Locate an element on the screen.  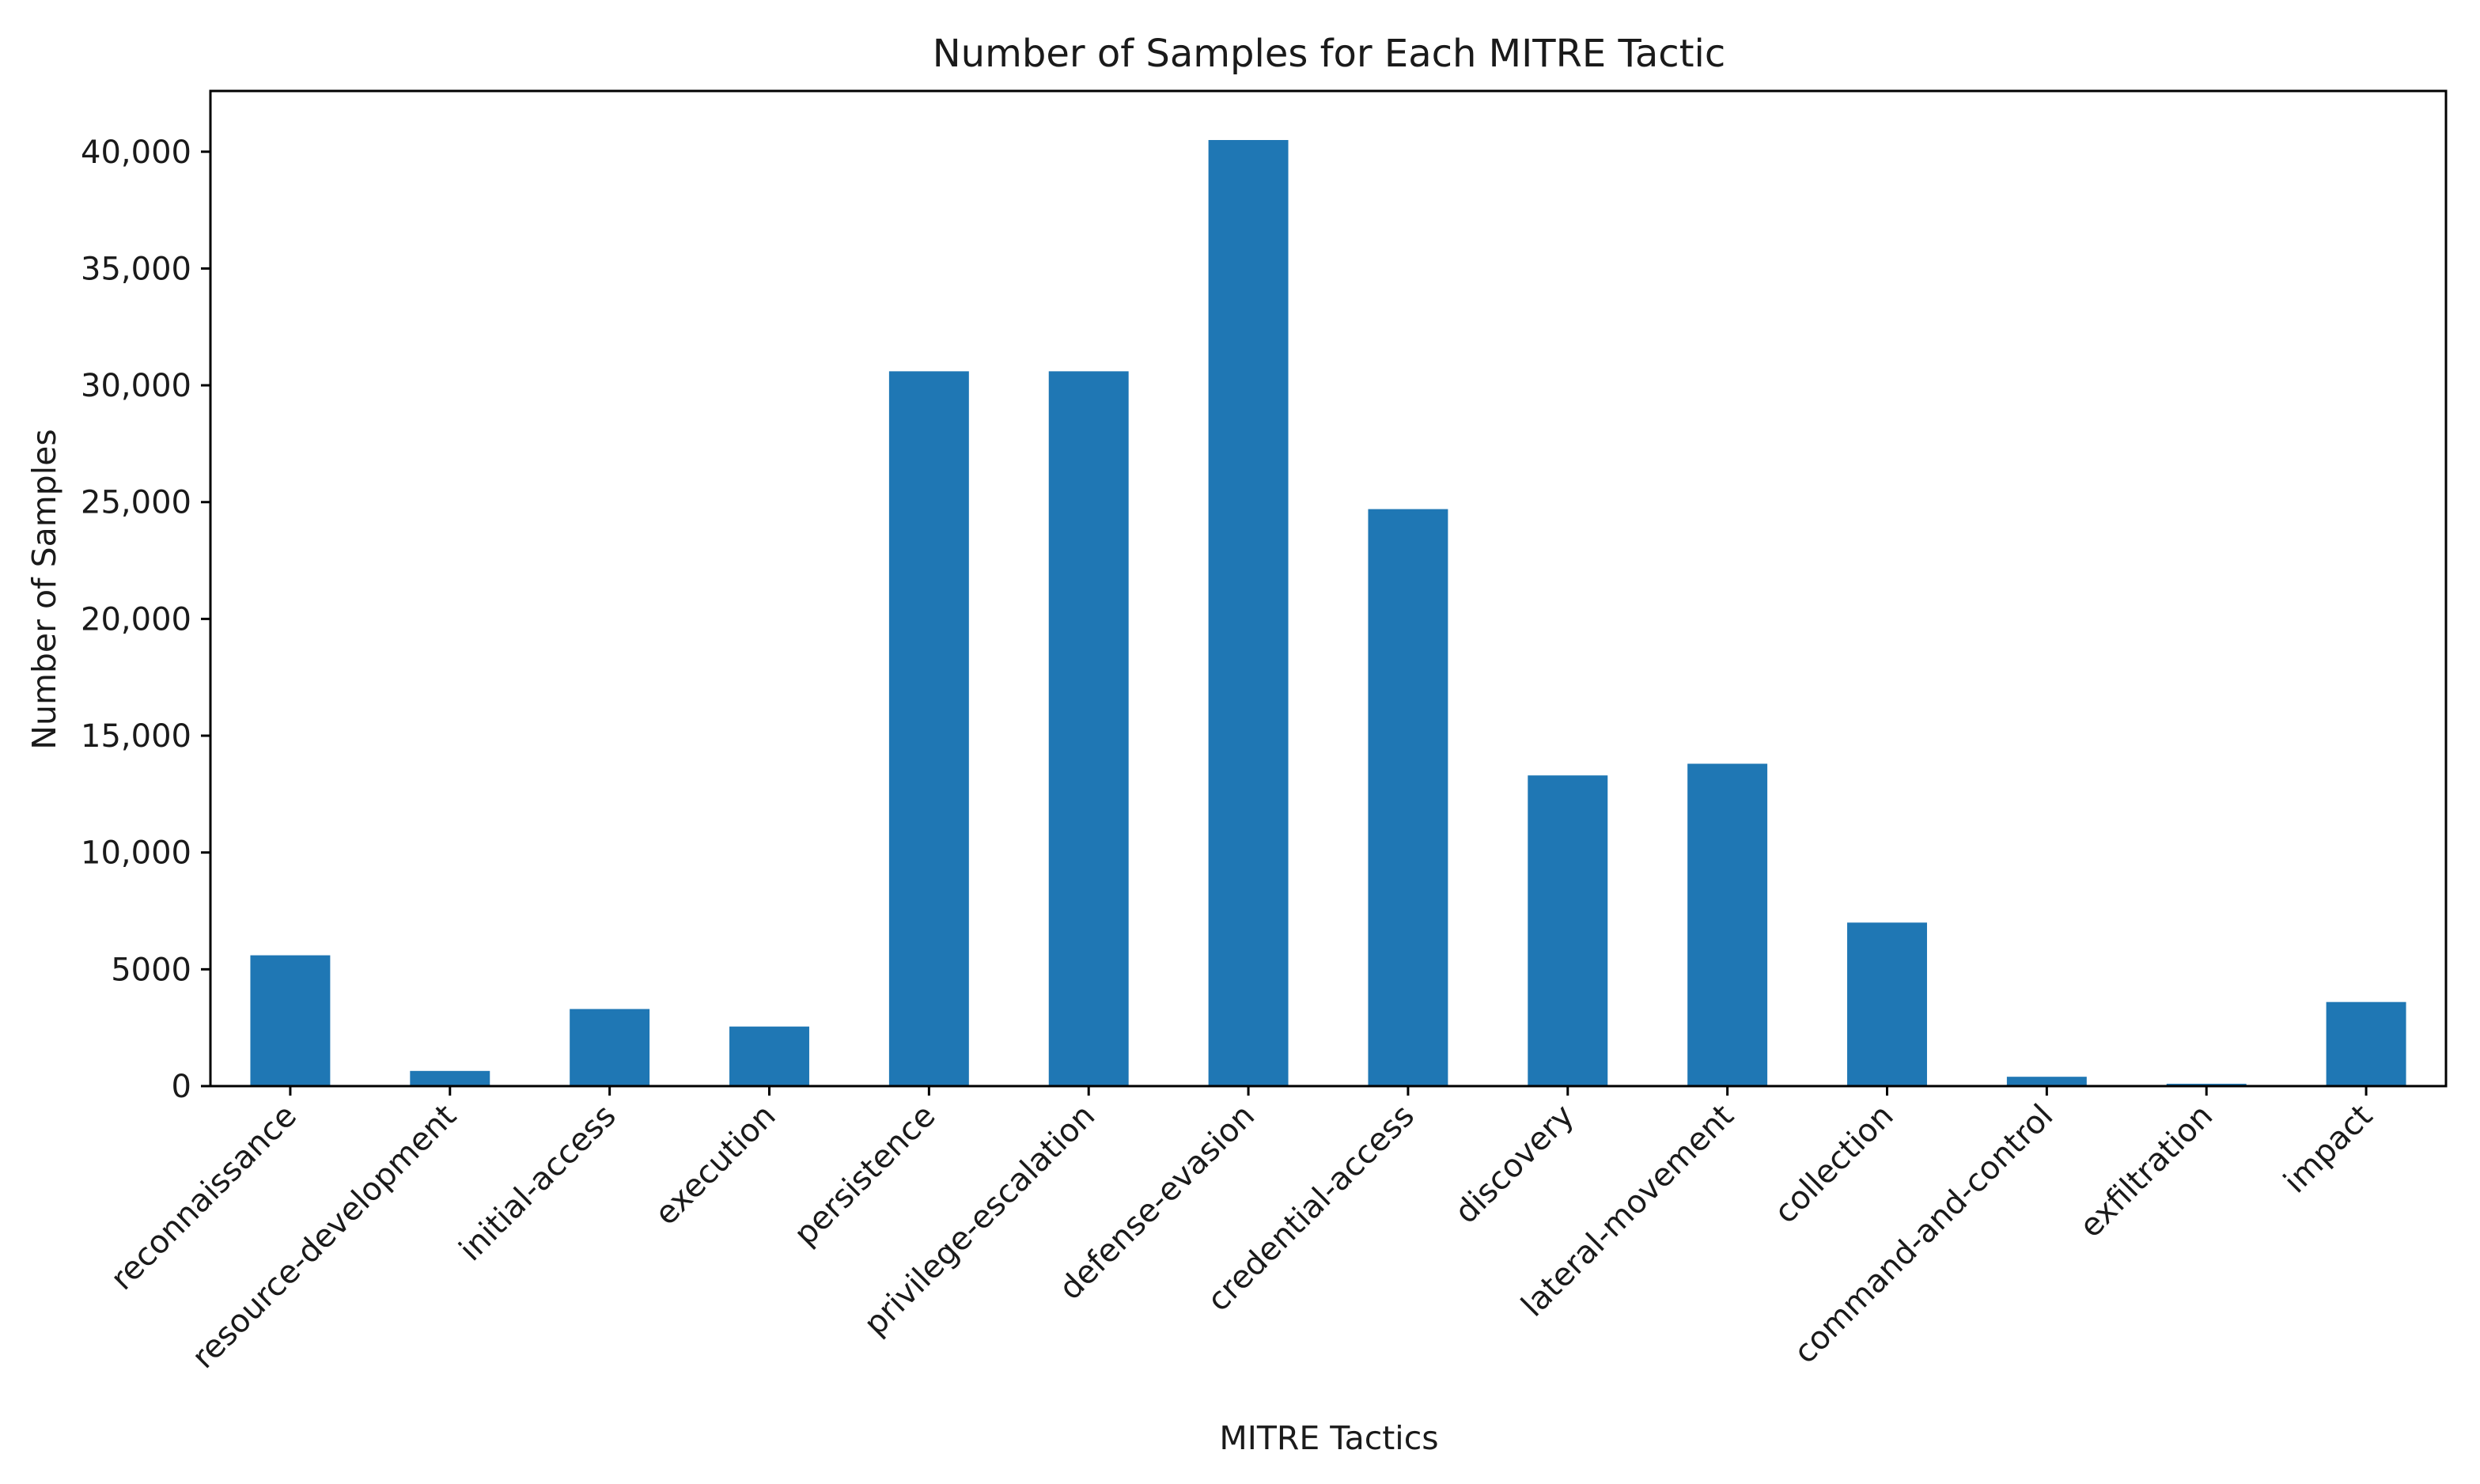
x-tick-label: command-and-control is located at coordinates (1923, 1234).